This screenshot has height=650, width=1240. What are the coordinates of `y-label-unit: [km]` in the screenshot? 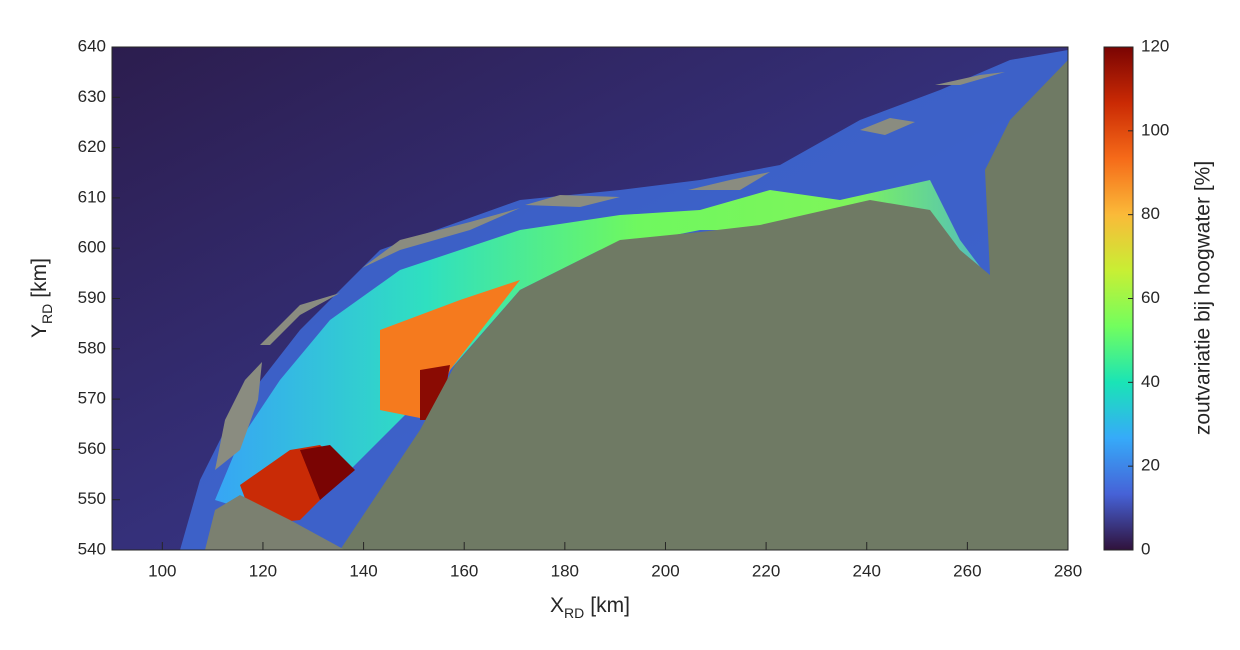 It's located at (39, 278).